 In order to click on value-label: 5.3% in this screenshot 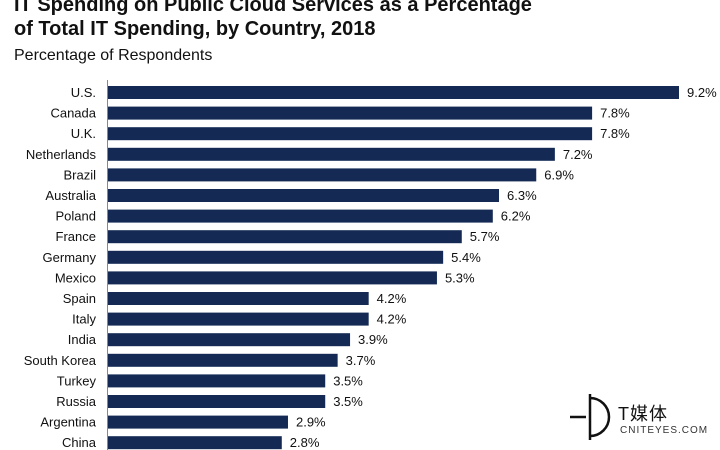, I will do `click(460, 277)`.